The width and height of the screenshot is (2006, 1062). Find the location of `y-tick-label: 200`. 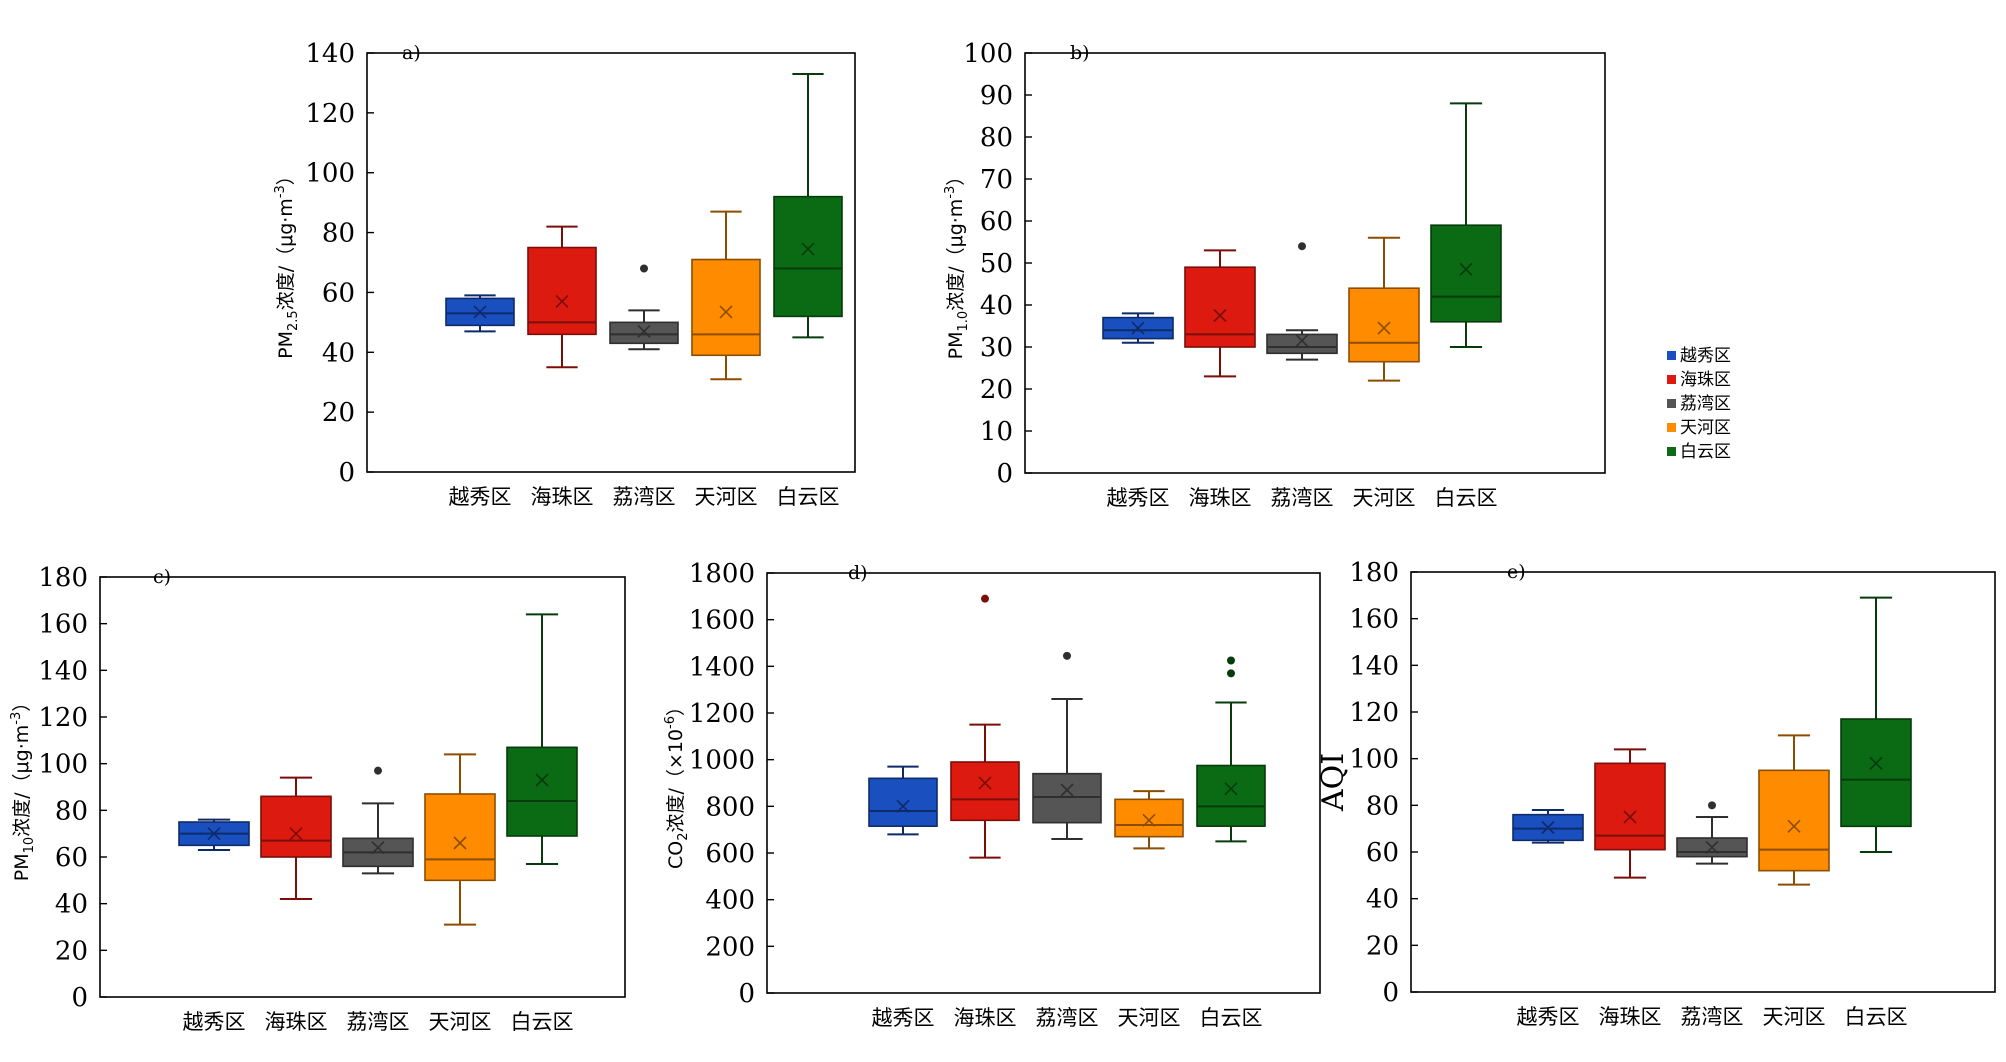

y-tick-label: 200 is located at coordinates (730, 947).